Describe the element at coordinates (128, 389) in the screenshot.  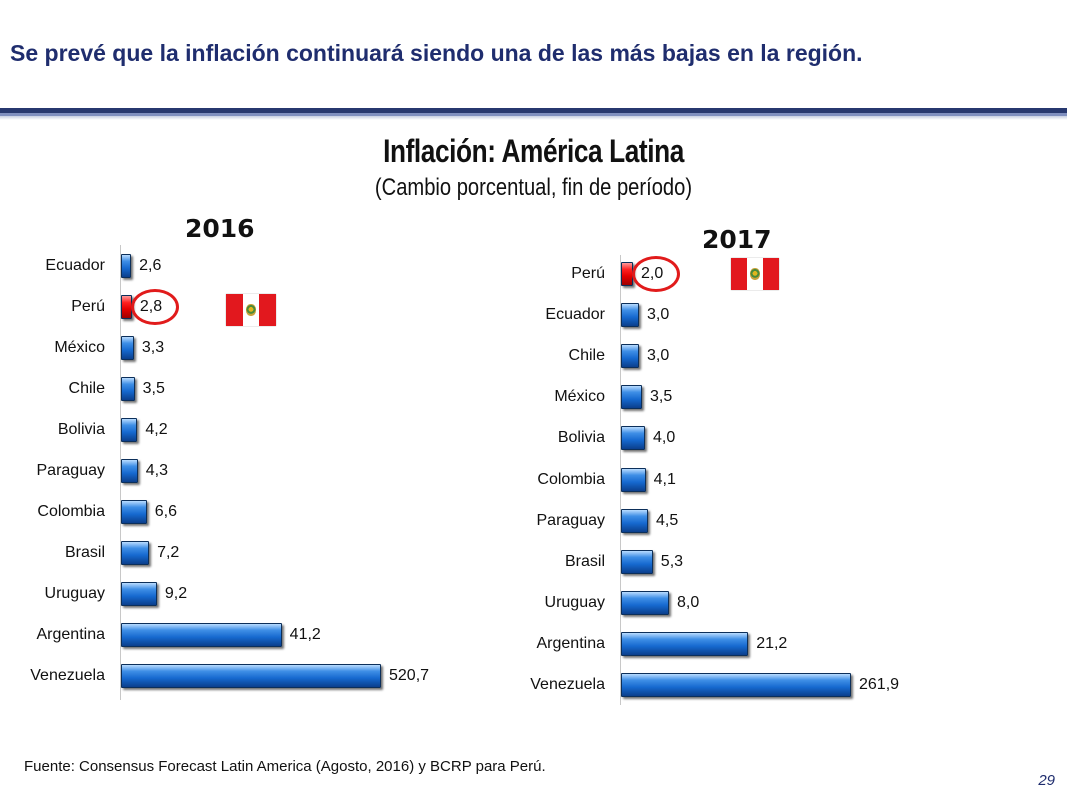
I see `bar-chile-2016` at that location.